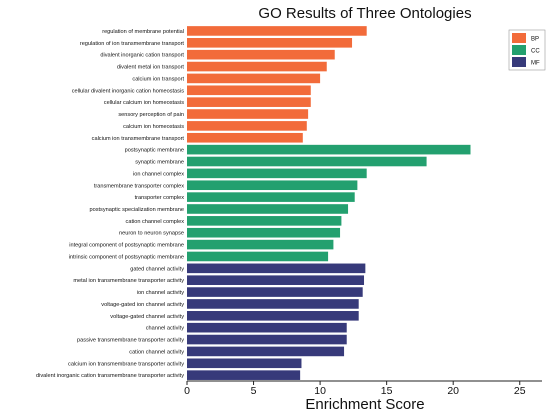 The height and width of the screenshot is (414, 550). I want to click on category-label: transmembrane transporter complex, so click(139, 186).